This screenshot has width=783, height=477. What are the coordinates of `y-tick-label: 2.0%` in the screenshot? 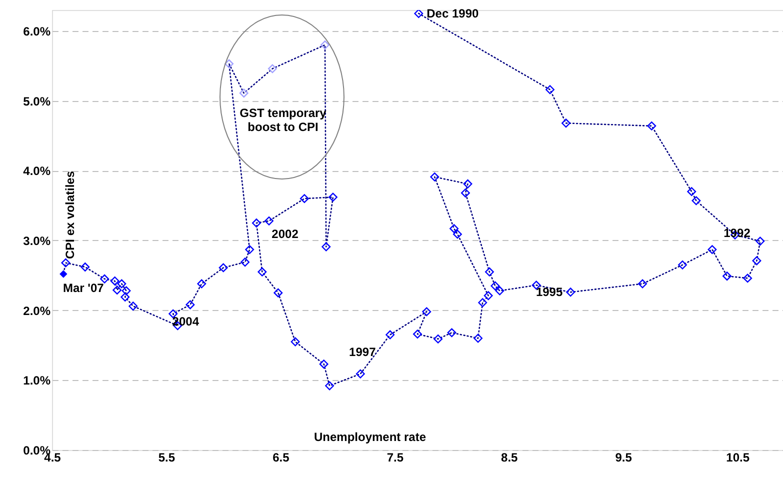 It's located at (37, 311).